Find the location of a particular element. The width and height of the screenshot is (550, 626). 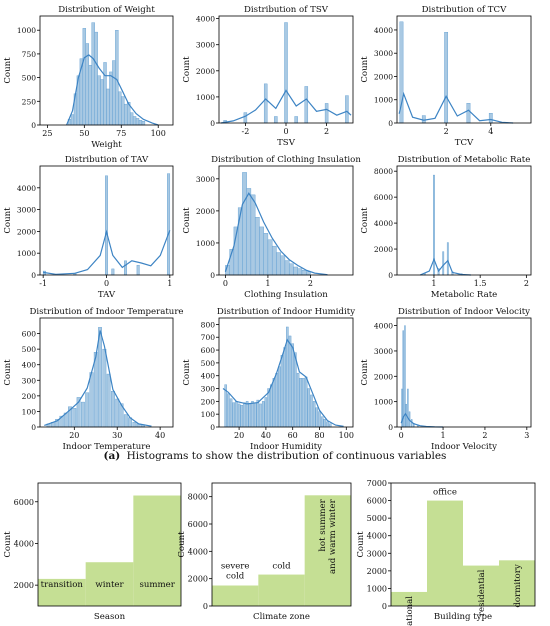

x-tick-label: 0 is located at coordinates (285, 131).